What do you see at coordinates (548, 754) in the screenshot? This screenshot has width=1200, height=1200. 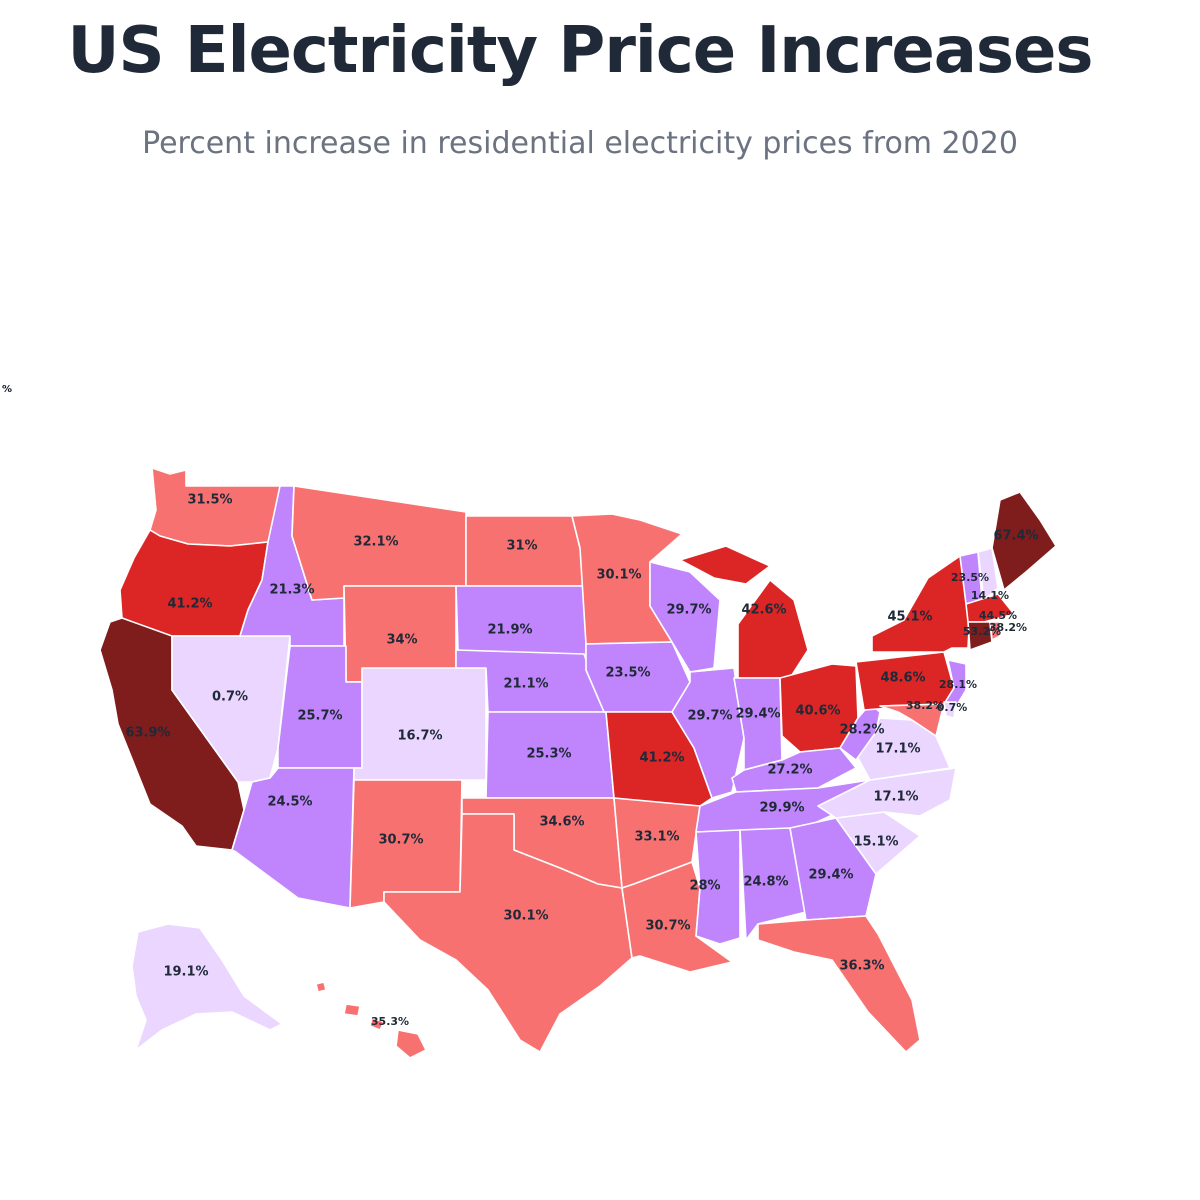 I see `state-label-ks: 25.3%` at bounding box center [548, 754].